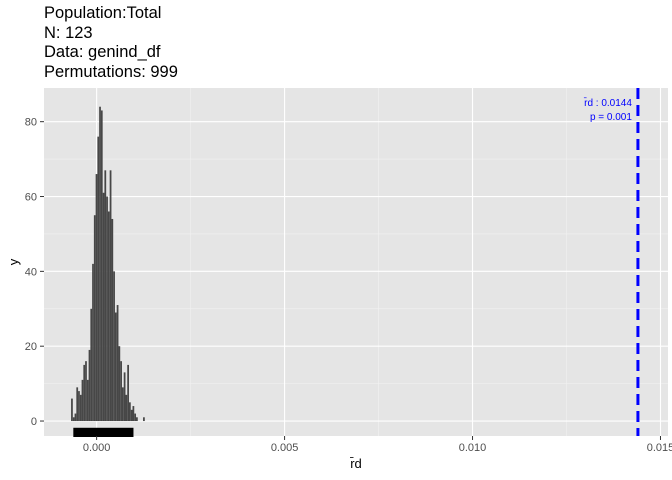 This screenshot has width=672, height=480. I want to click on histogram-bars, so click(108, 264).